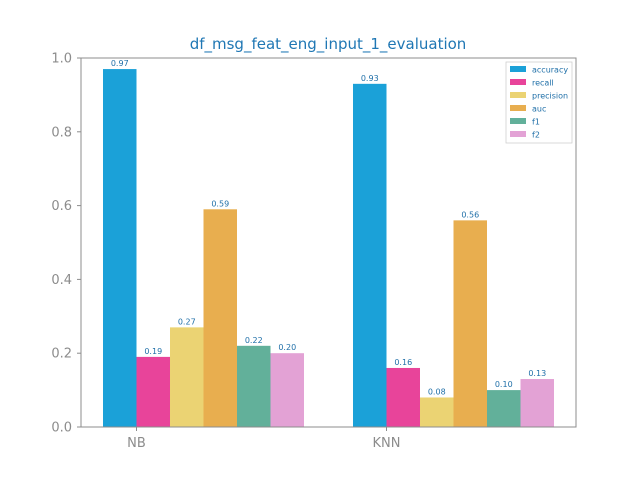 This screenshot has height=480, width=640. What do you see at coordinates (518, 134) in the screenshot?
I see `legend-swatch-f2` at bounding box center [518, 134].